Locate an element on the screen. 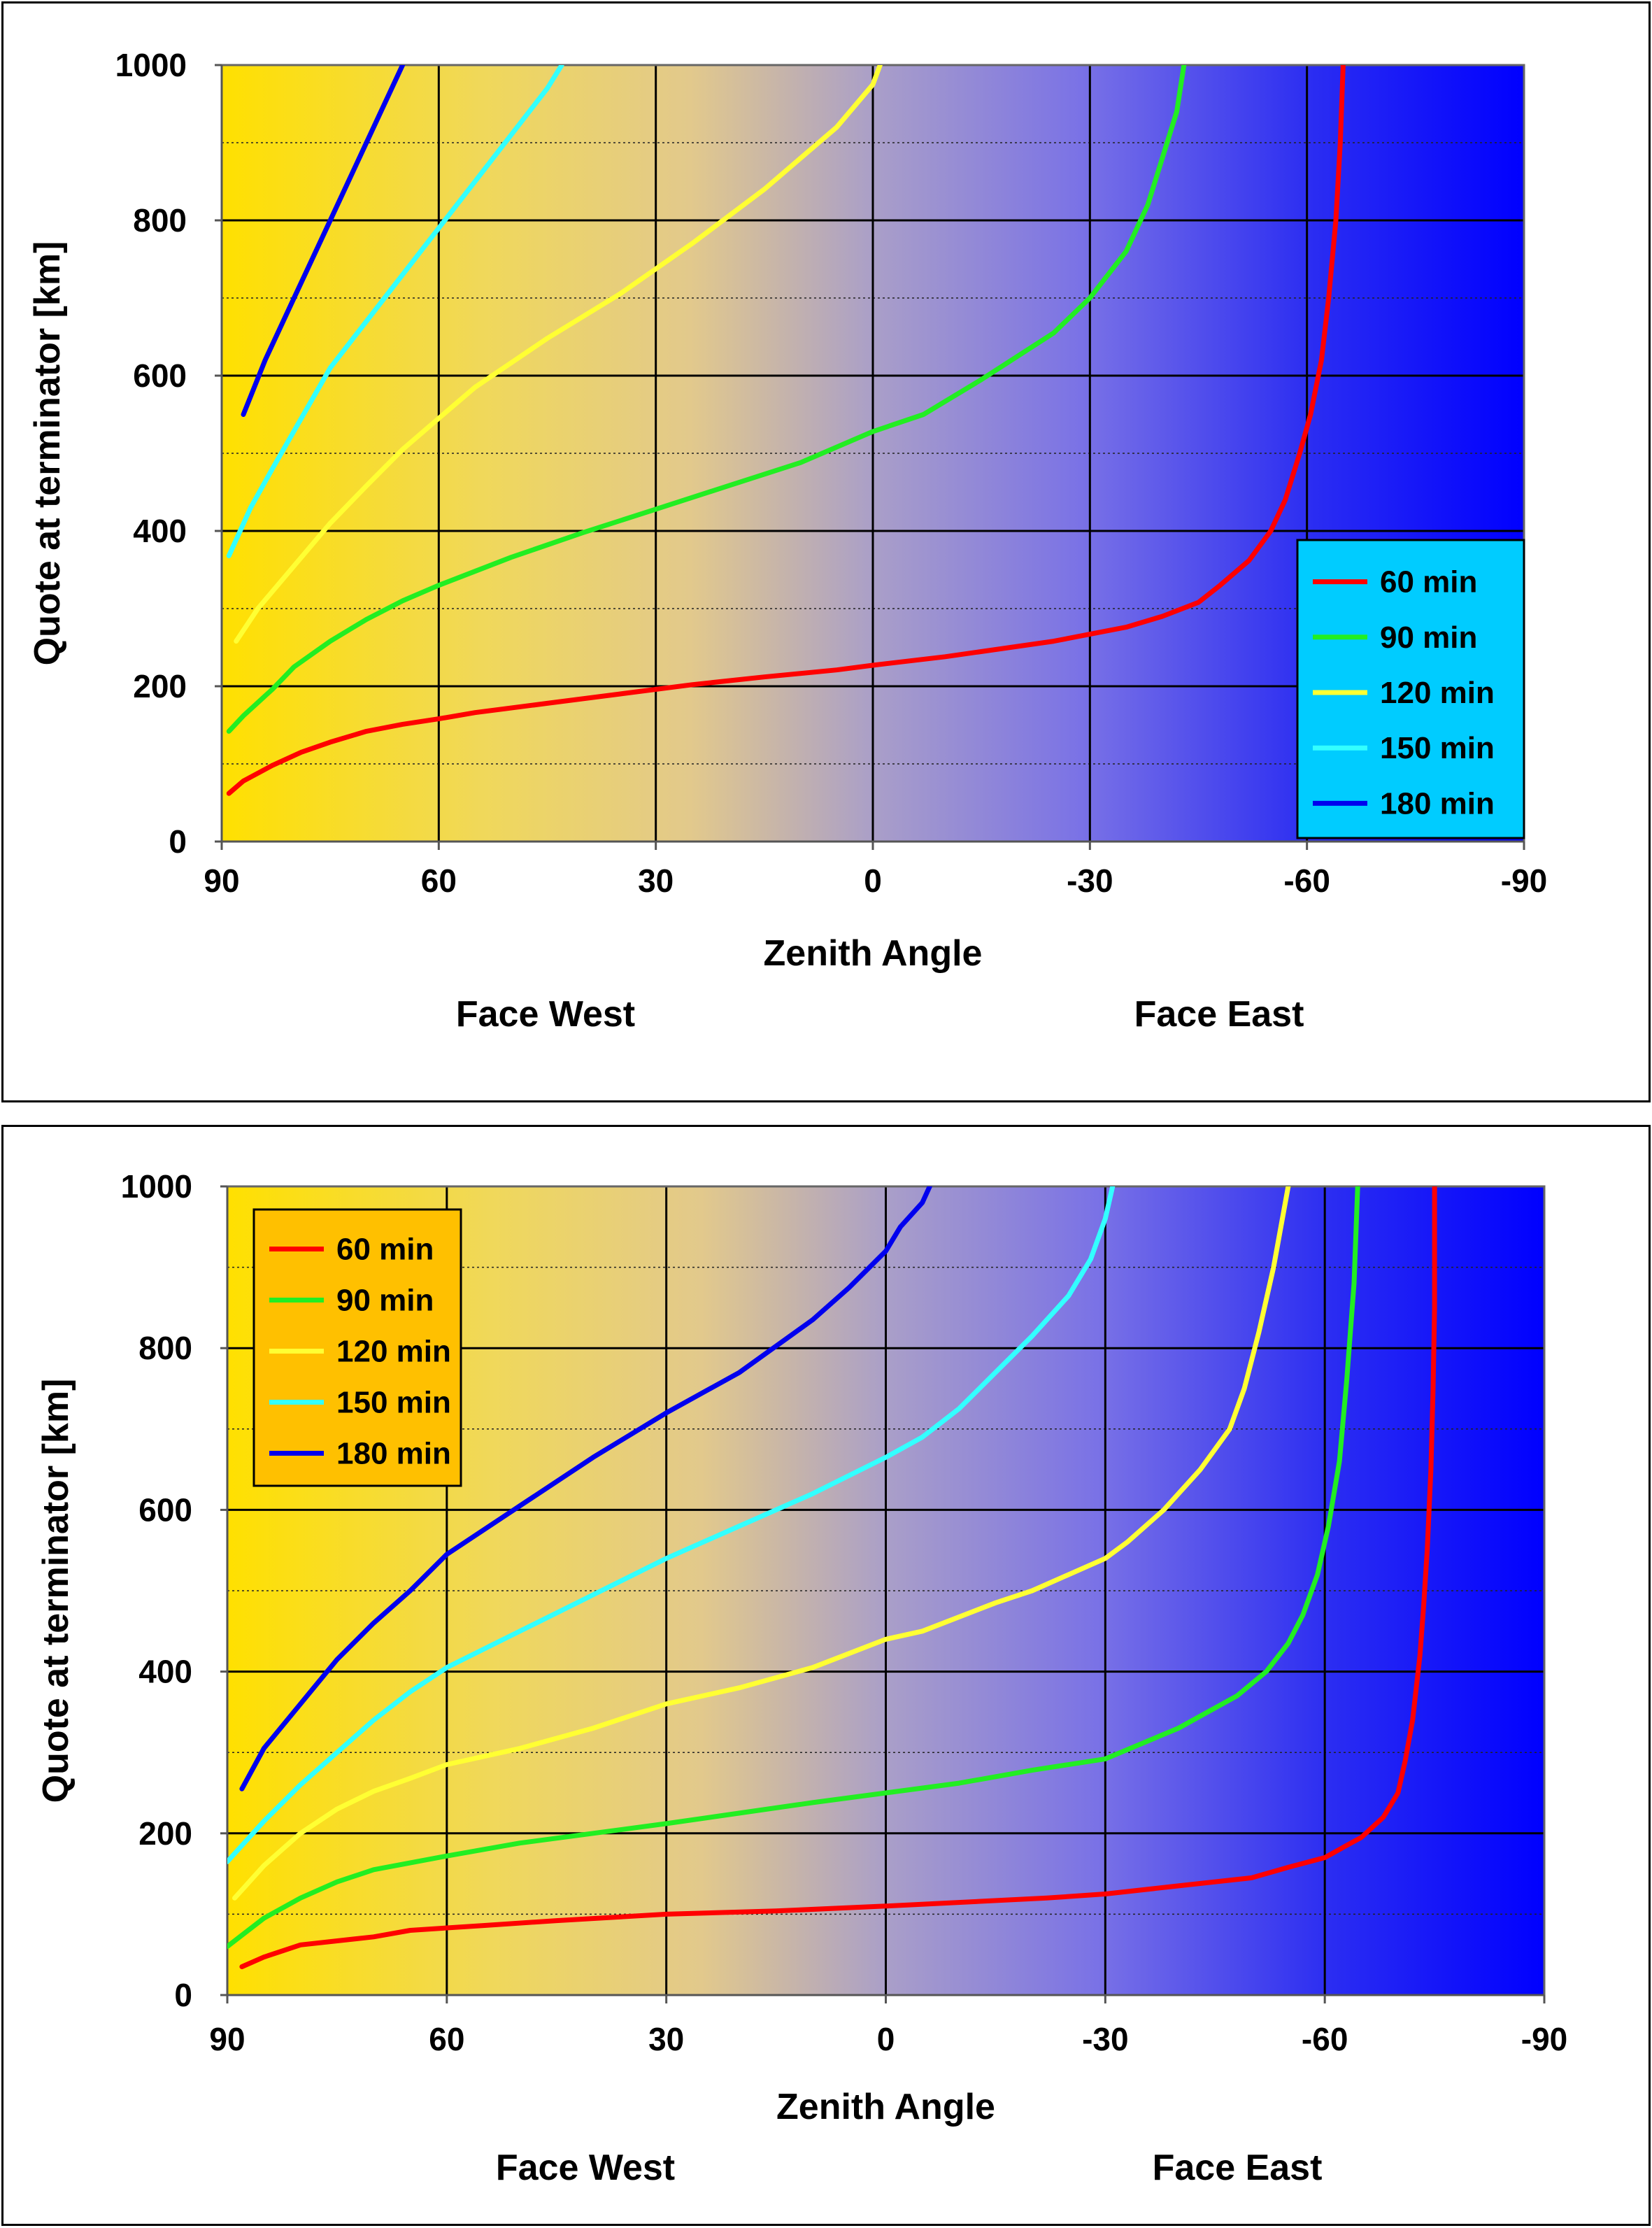 The height and width of the screenshot is (2228, 1652). series-line-120-min is located at coordinates (558, 354).